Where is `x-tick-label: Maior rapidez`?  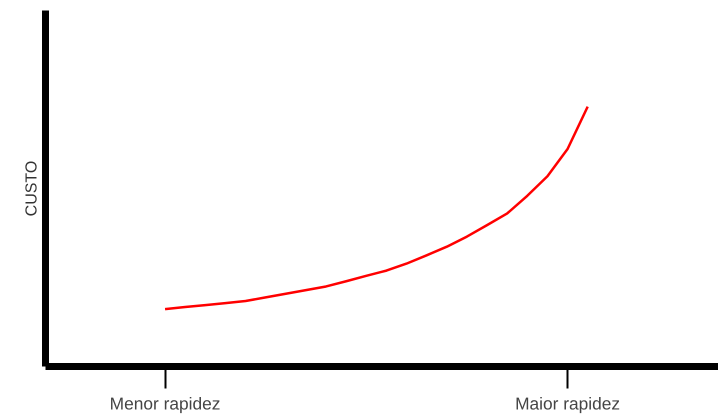
x-tick-label: Maior rapidez is located at coordinates (567, 404).